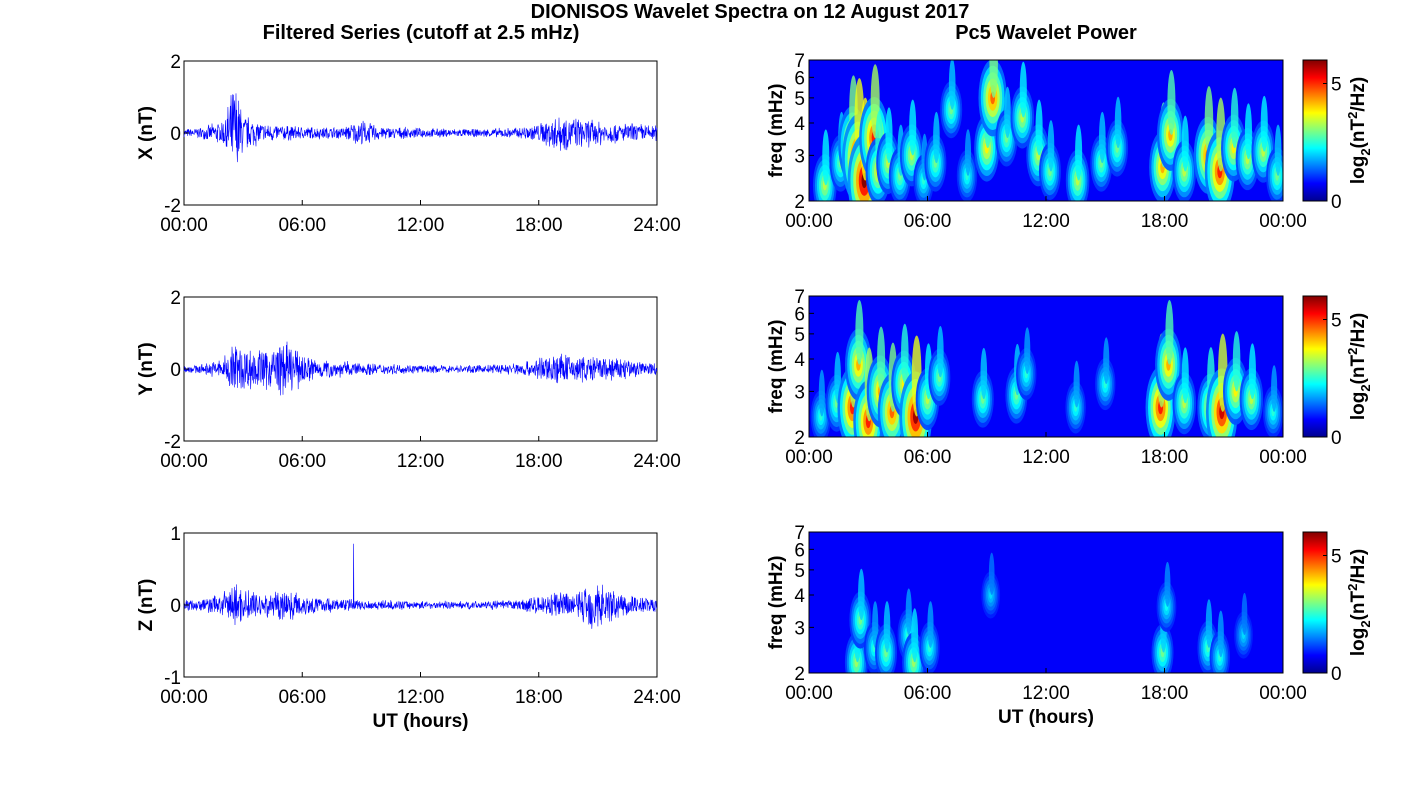  I want to click on y-tick-label: 4, so click(799, 124).